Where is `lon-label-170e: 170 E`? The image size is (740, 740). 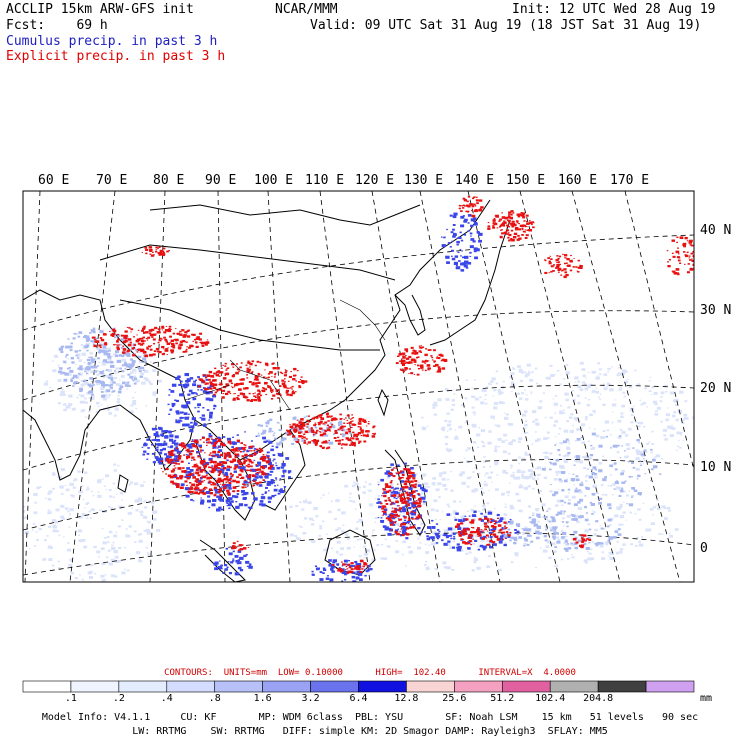 lon-label-170e: 170 E is located at coordinates (629, 180).